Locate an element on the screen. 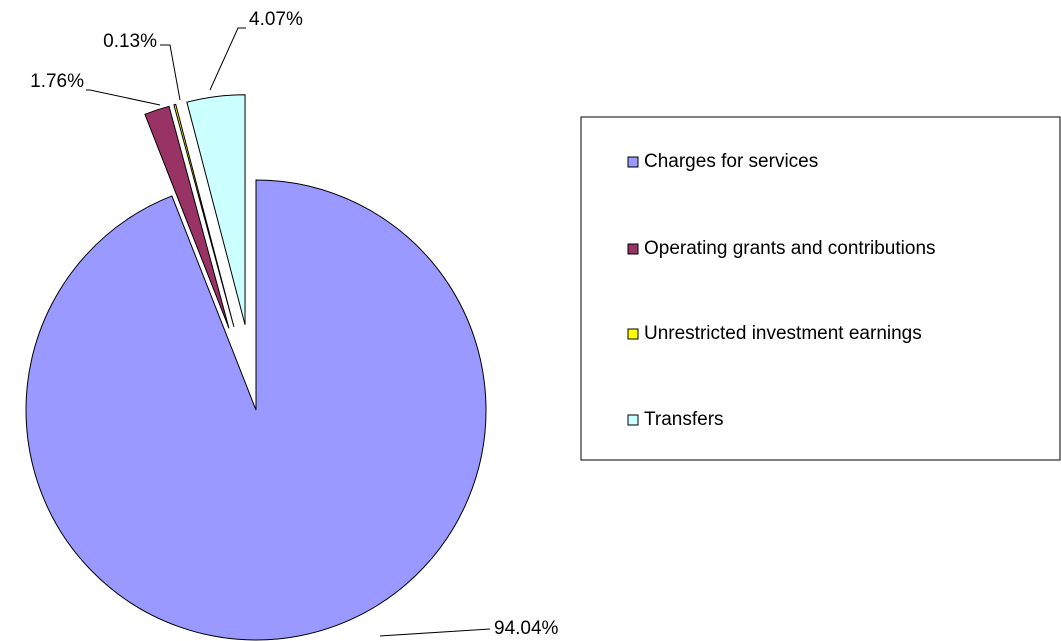 This screenshot has height=641, width=1061. legend-label: Operating grants and contributions is located at coordinates (790, 248).